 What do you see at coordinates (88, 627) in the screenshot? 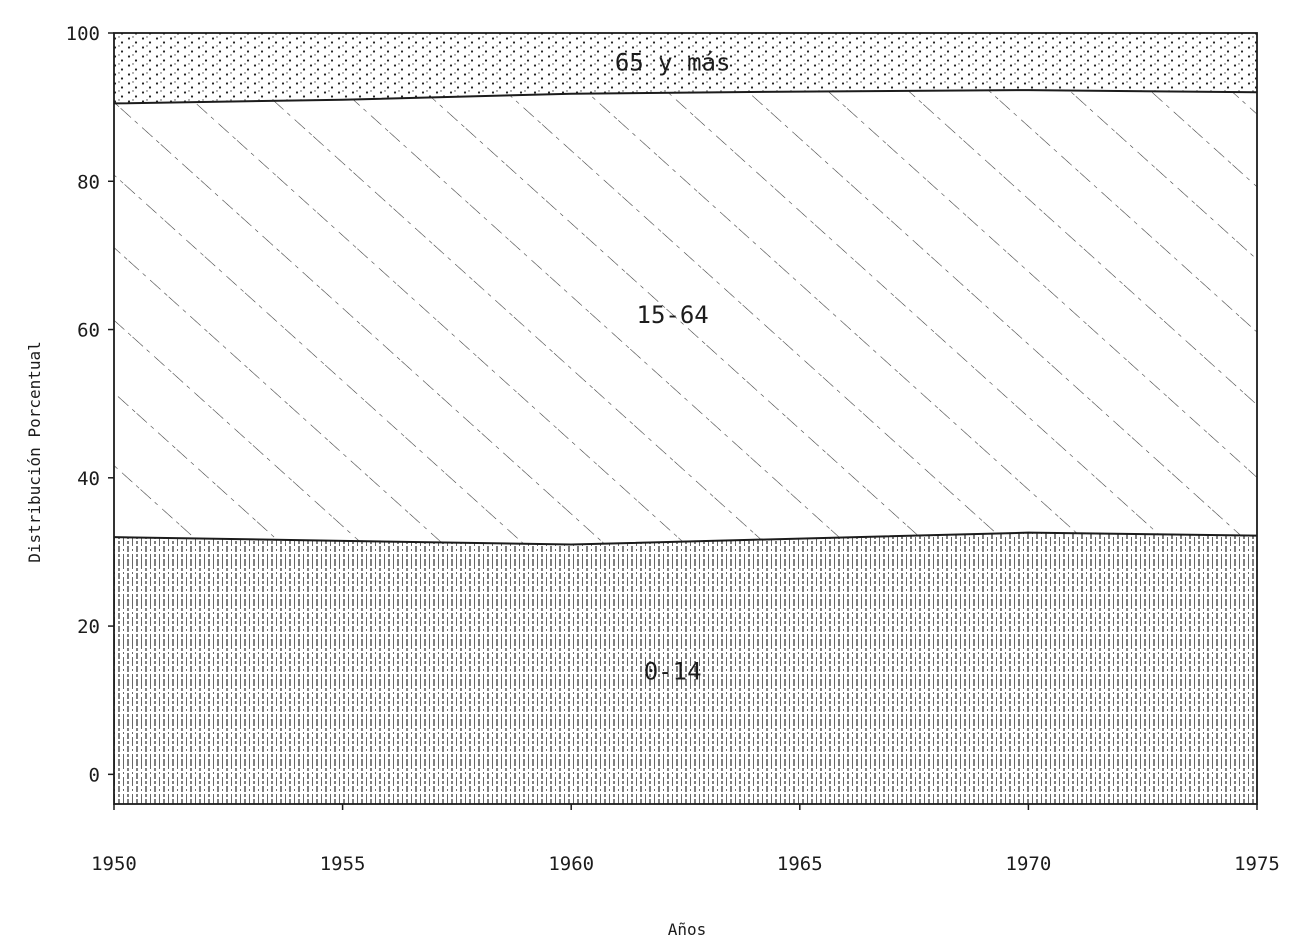
I see `y-tick-label: 20` at bounding box center [88, 627].